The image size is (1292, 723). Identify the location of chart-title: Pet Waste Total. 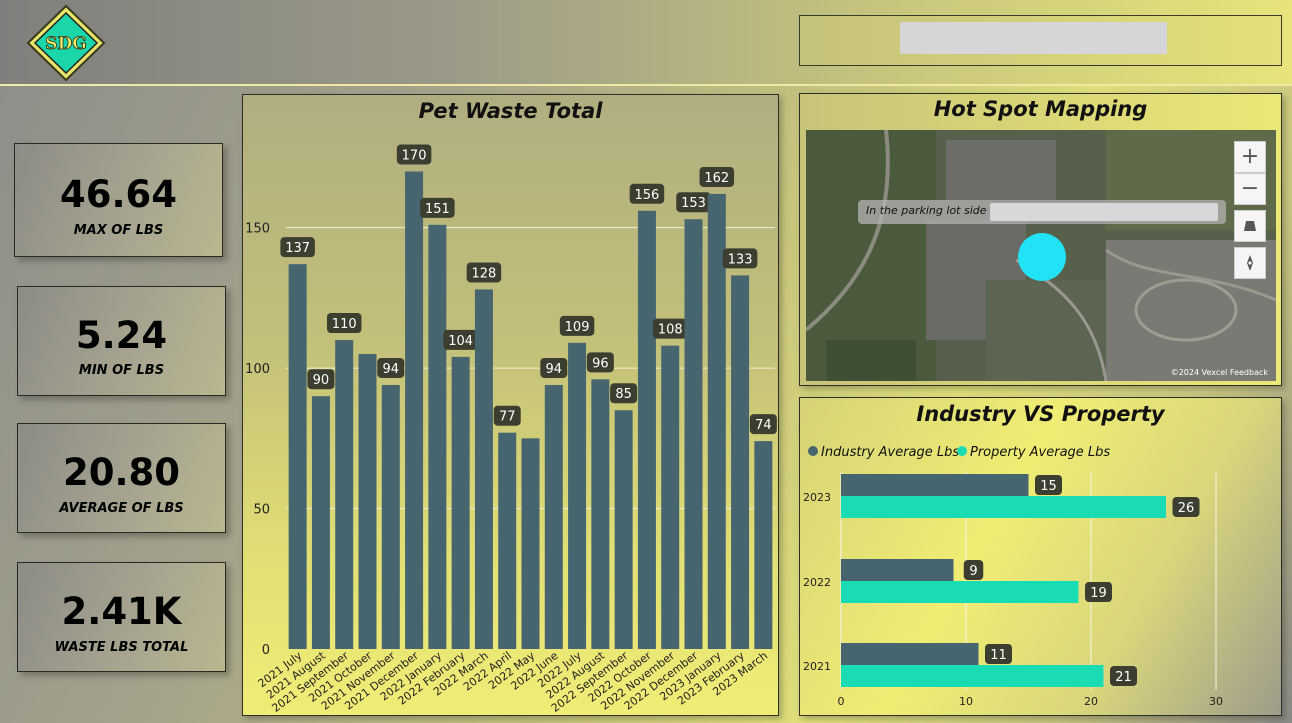
(510, 111).